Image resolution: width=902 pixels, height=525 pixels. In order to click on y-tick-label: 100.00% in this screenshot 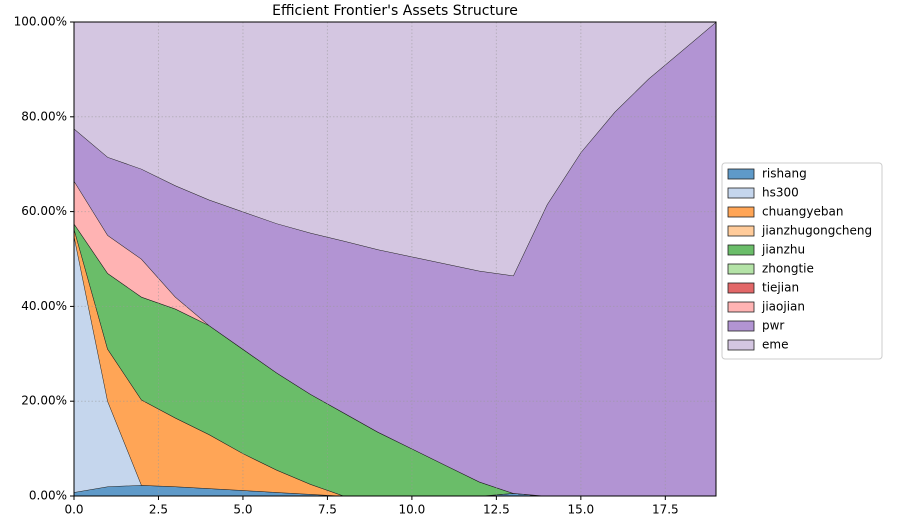, I will do `click(40, 22)`.